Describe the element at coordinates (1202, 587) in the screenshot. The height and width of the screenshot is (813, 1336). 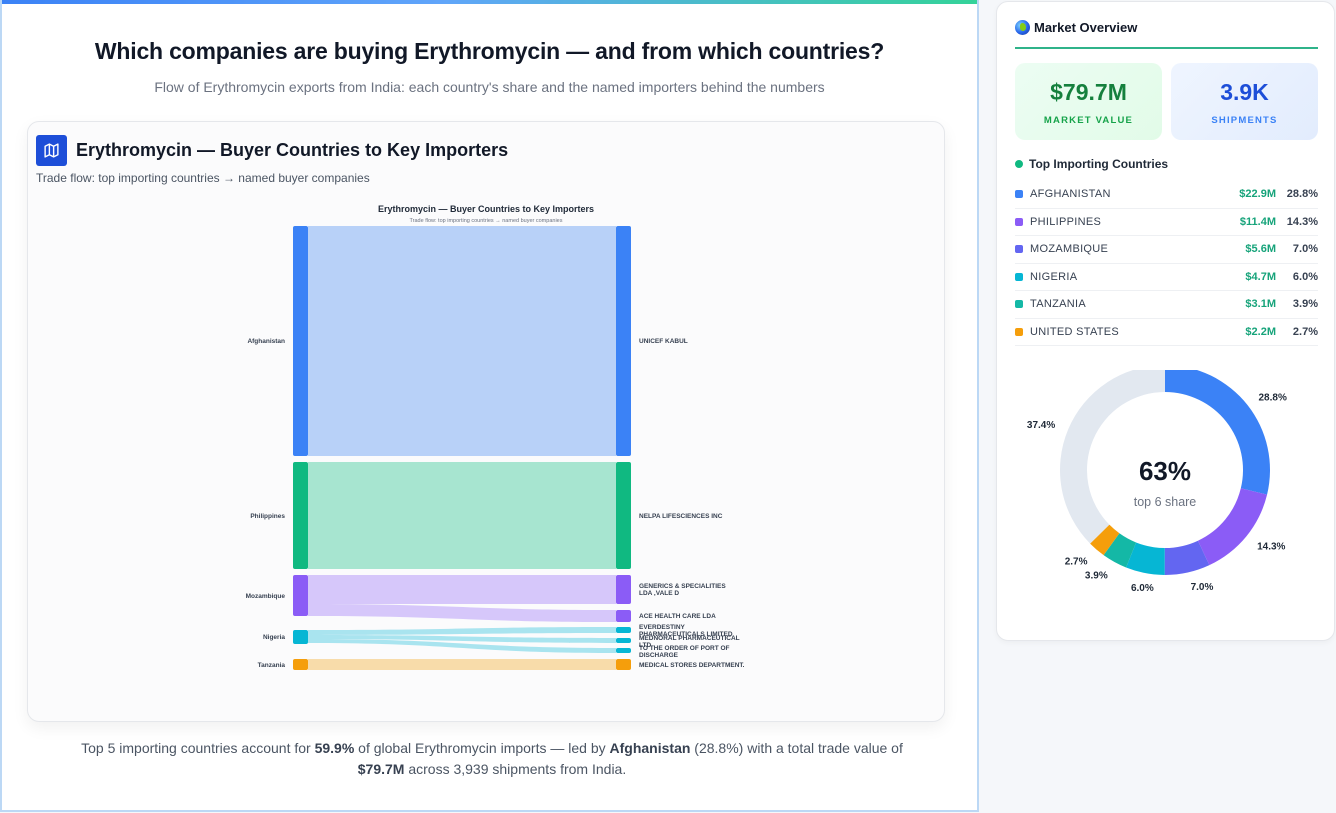
I see `donut-label: 7.0%` at that location.